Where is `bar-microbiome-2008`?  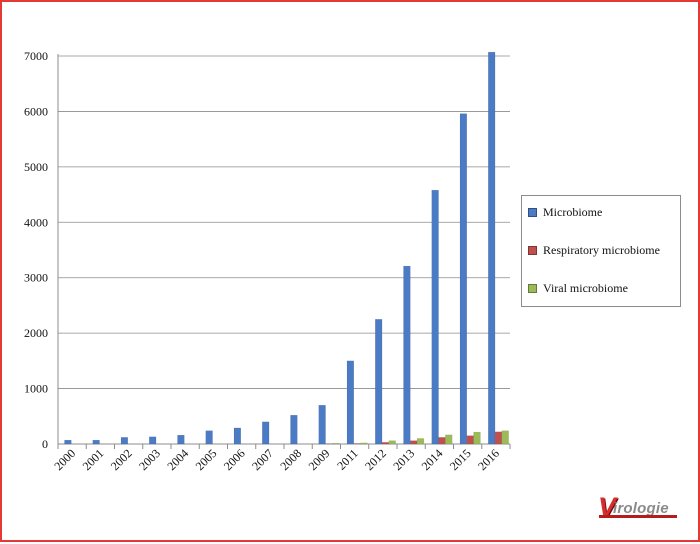 bar-microbiome-2008 is located at coordinates (294, 429).